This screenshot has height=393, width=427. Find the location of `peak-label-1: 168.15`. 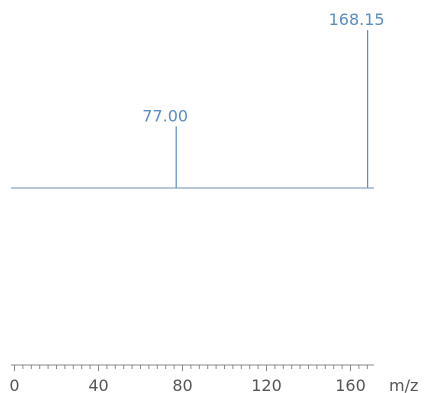

peak-label-1: 168.15 is located at coordinates (357, 19).